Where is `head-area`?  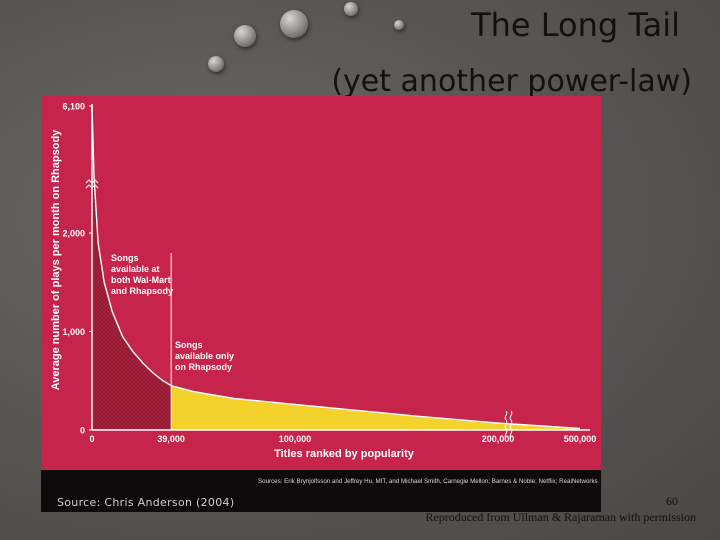 head-area is located at coordinates (132, 268).